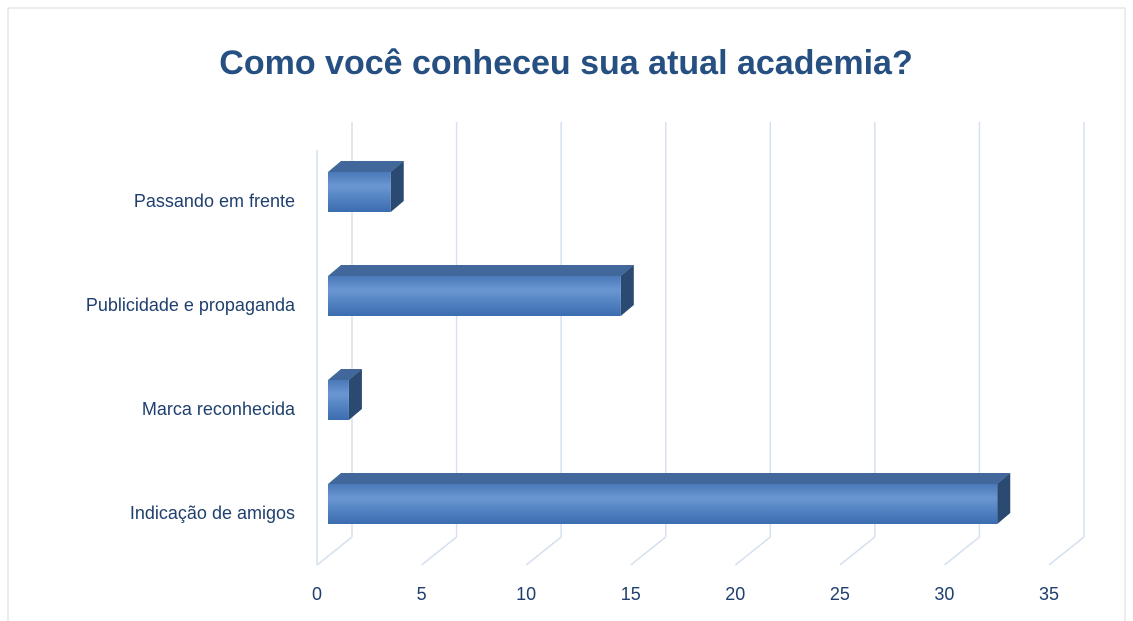 This screenshot has width=1133, height=621. What do you see at coordinates (565, 63) in the screenshot?
I see `chart-title: Como você conheceu sua atual academia?` at bounding box center [565, 63].